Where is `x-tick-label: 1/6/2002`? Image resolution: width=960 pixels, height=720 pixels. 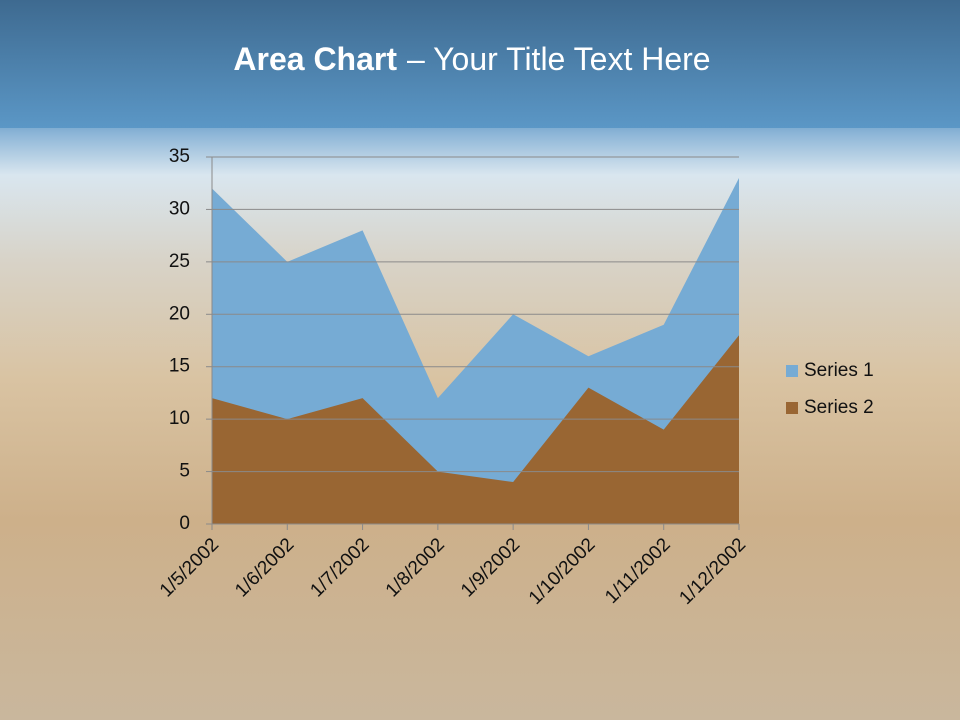
x-tick-label: 1/6/2002 is located at coordinates (264, 567).